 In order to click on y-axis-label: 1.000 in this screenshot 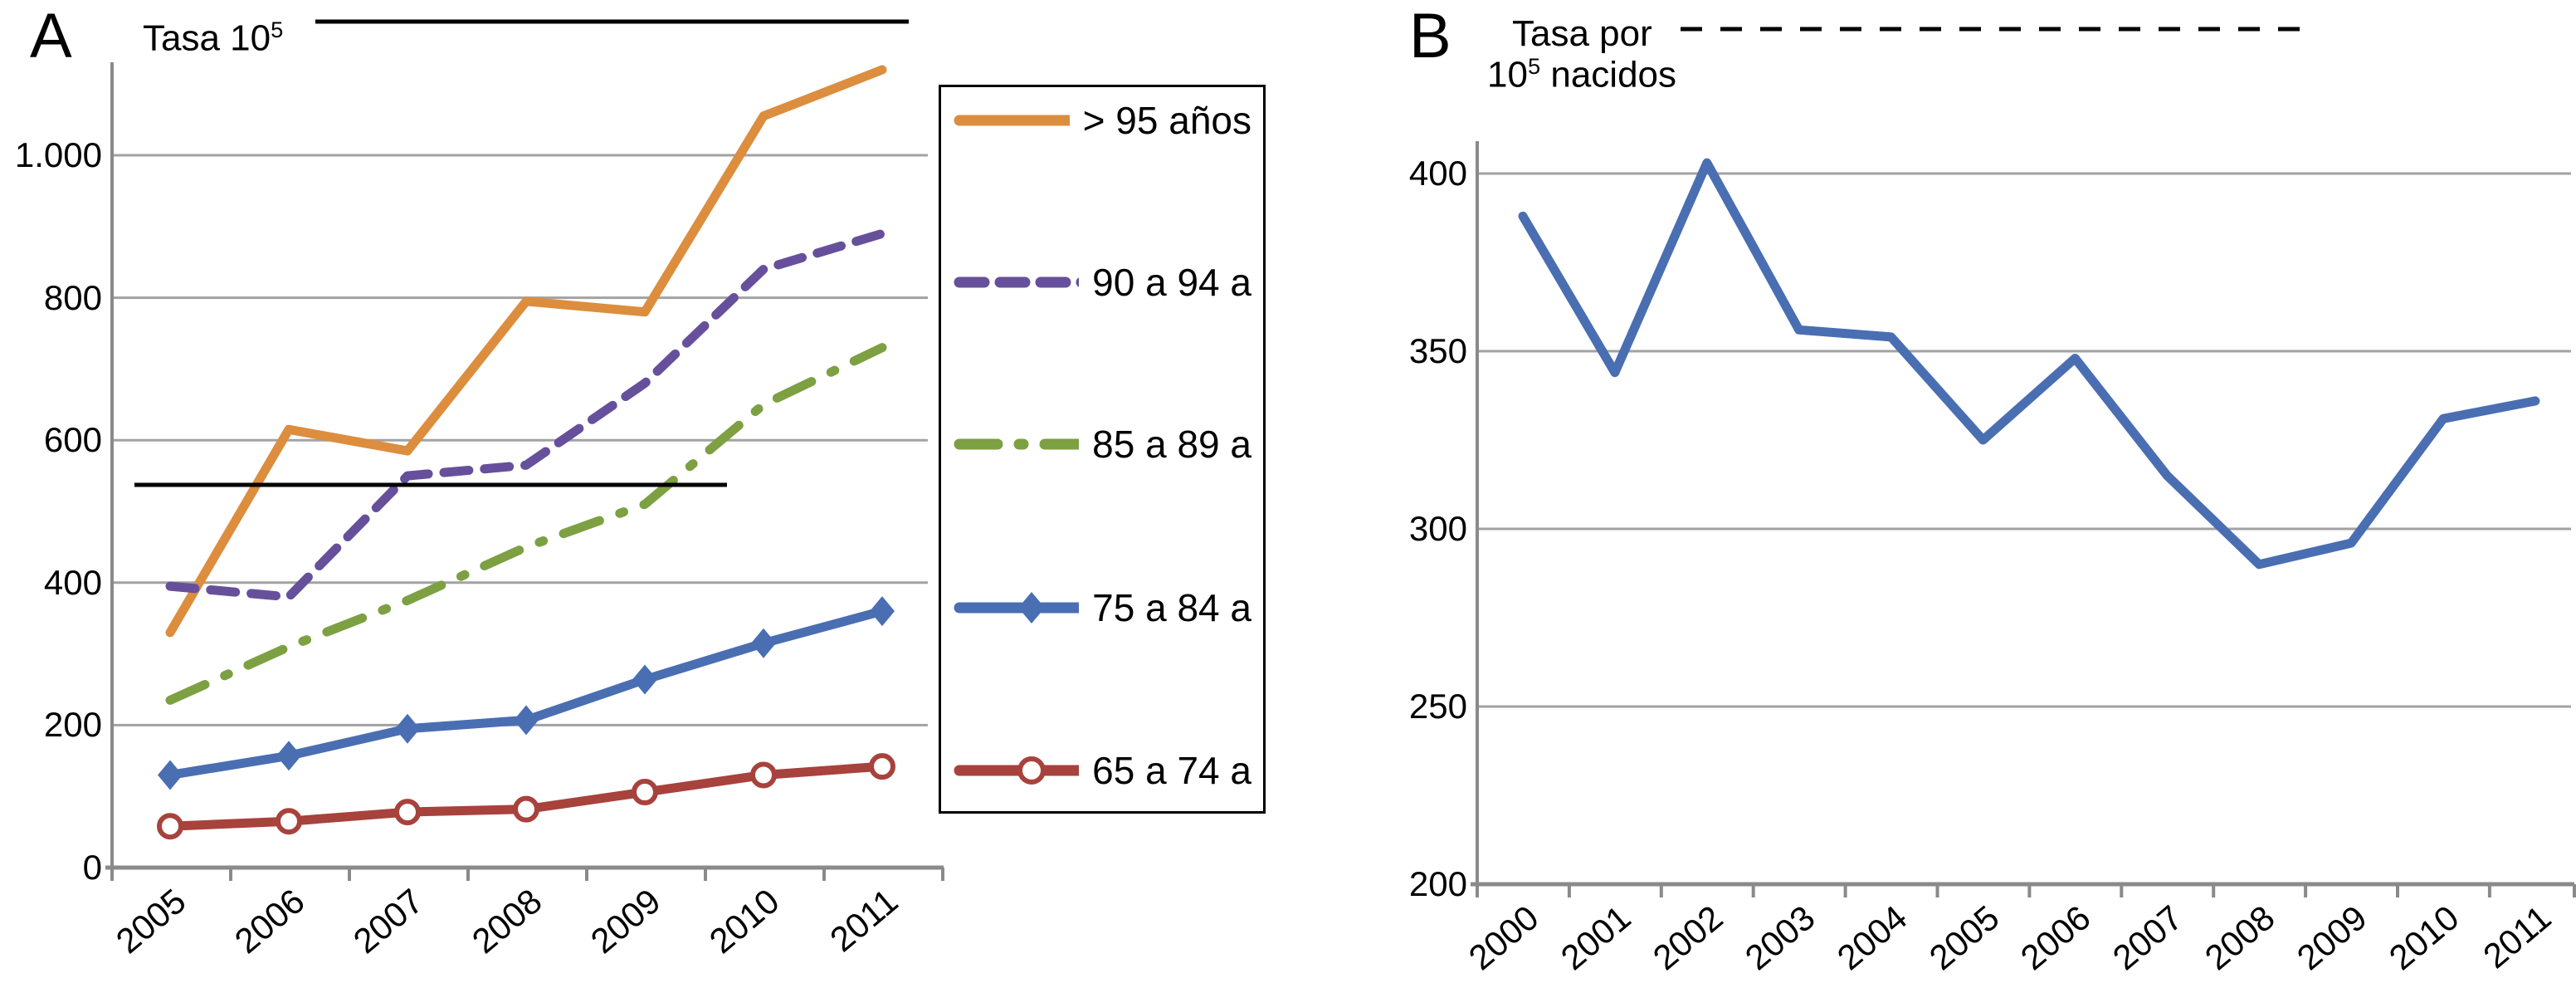, I will do `click(58, 155)`.